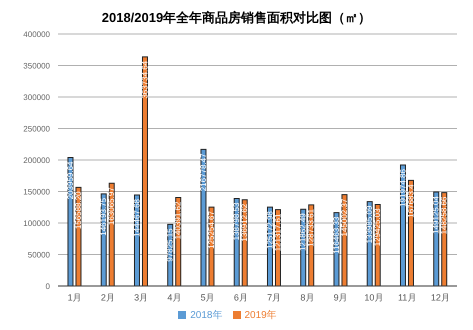 The image size is (473, 330). I want to click on data-label: 146193.75, so click(103, 216).